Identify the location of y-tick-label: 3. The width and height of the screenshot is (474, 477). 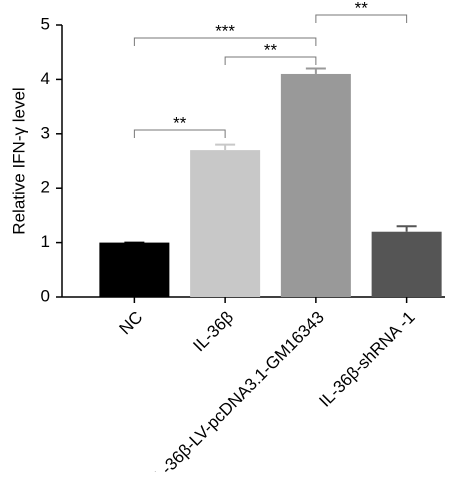
(45, 132).